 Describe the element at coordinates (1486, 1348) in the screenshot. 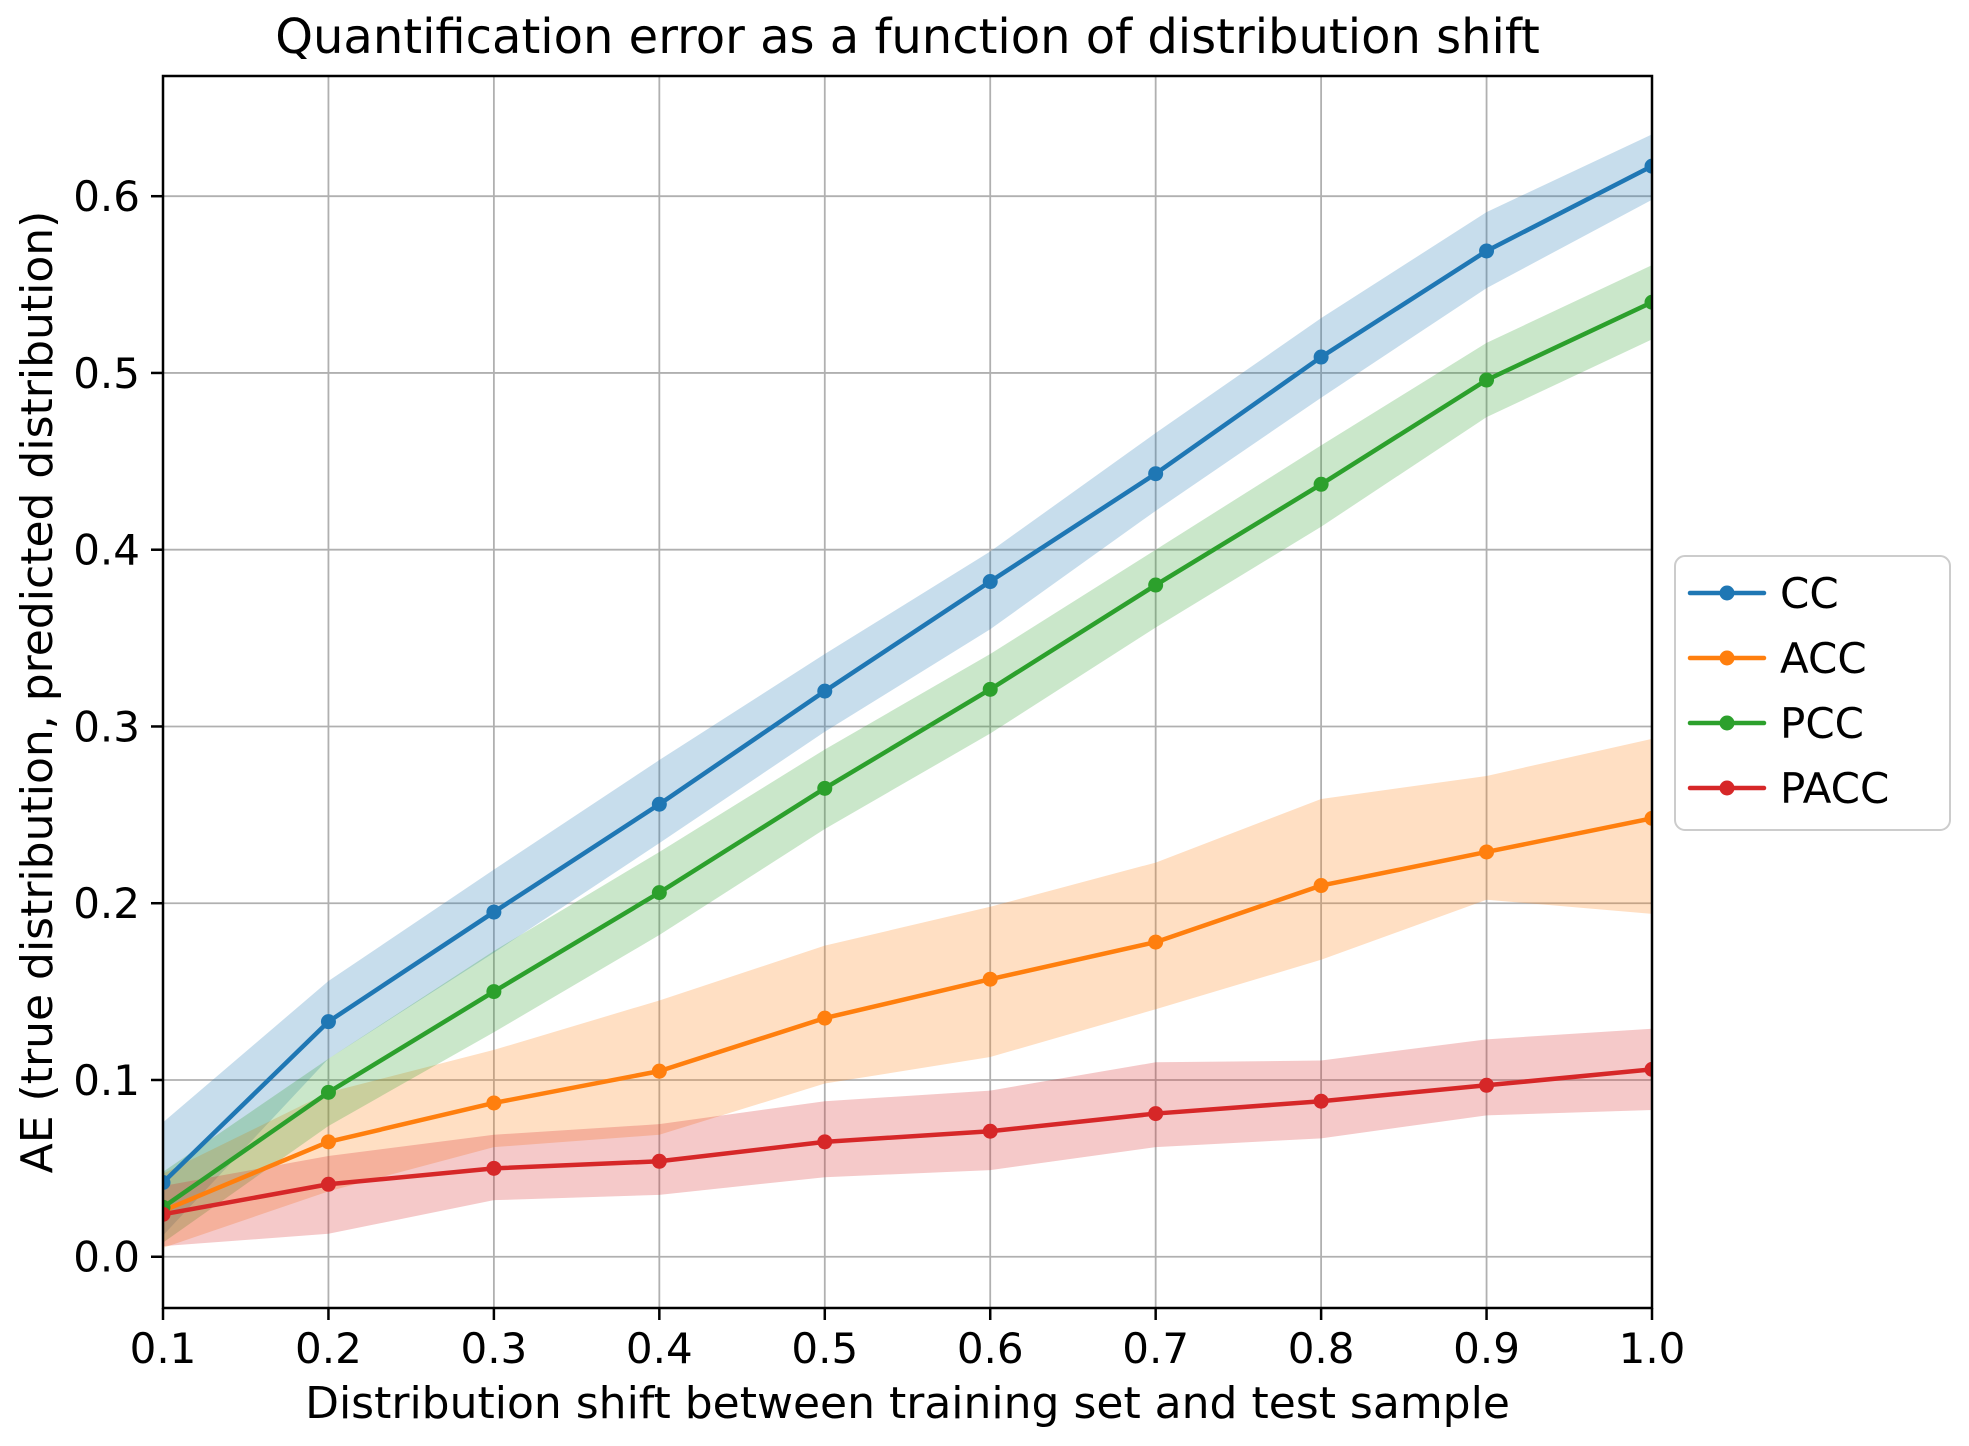

I see `x-tick-label: 0.9` at that location.